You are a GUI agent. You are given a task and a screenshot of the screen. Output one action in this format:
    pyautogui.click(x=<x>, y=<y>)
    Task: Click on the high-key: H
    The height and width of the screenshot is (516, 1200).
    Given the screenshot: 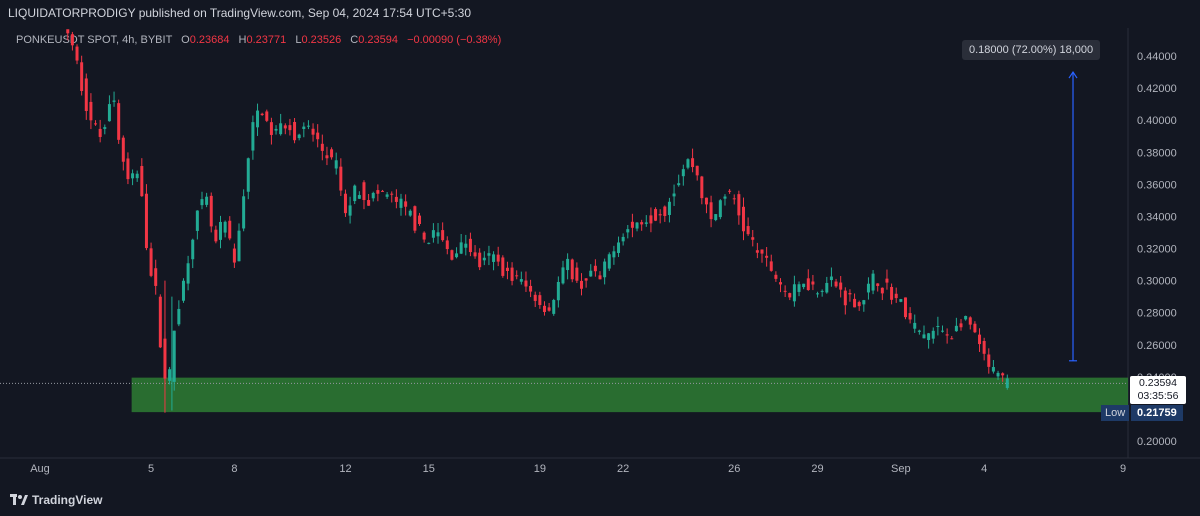 What is the action you would take?
    pyautogui.click(x=242, y=40)
    